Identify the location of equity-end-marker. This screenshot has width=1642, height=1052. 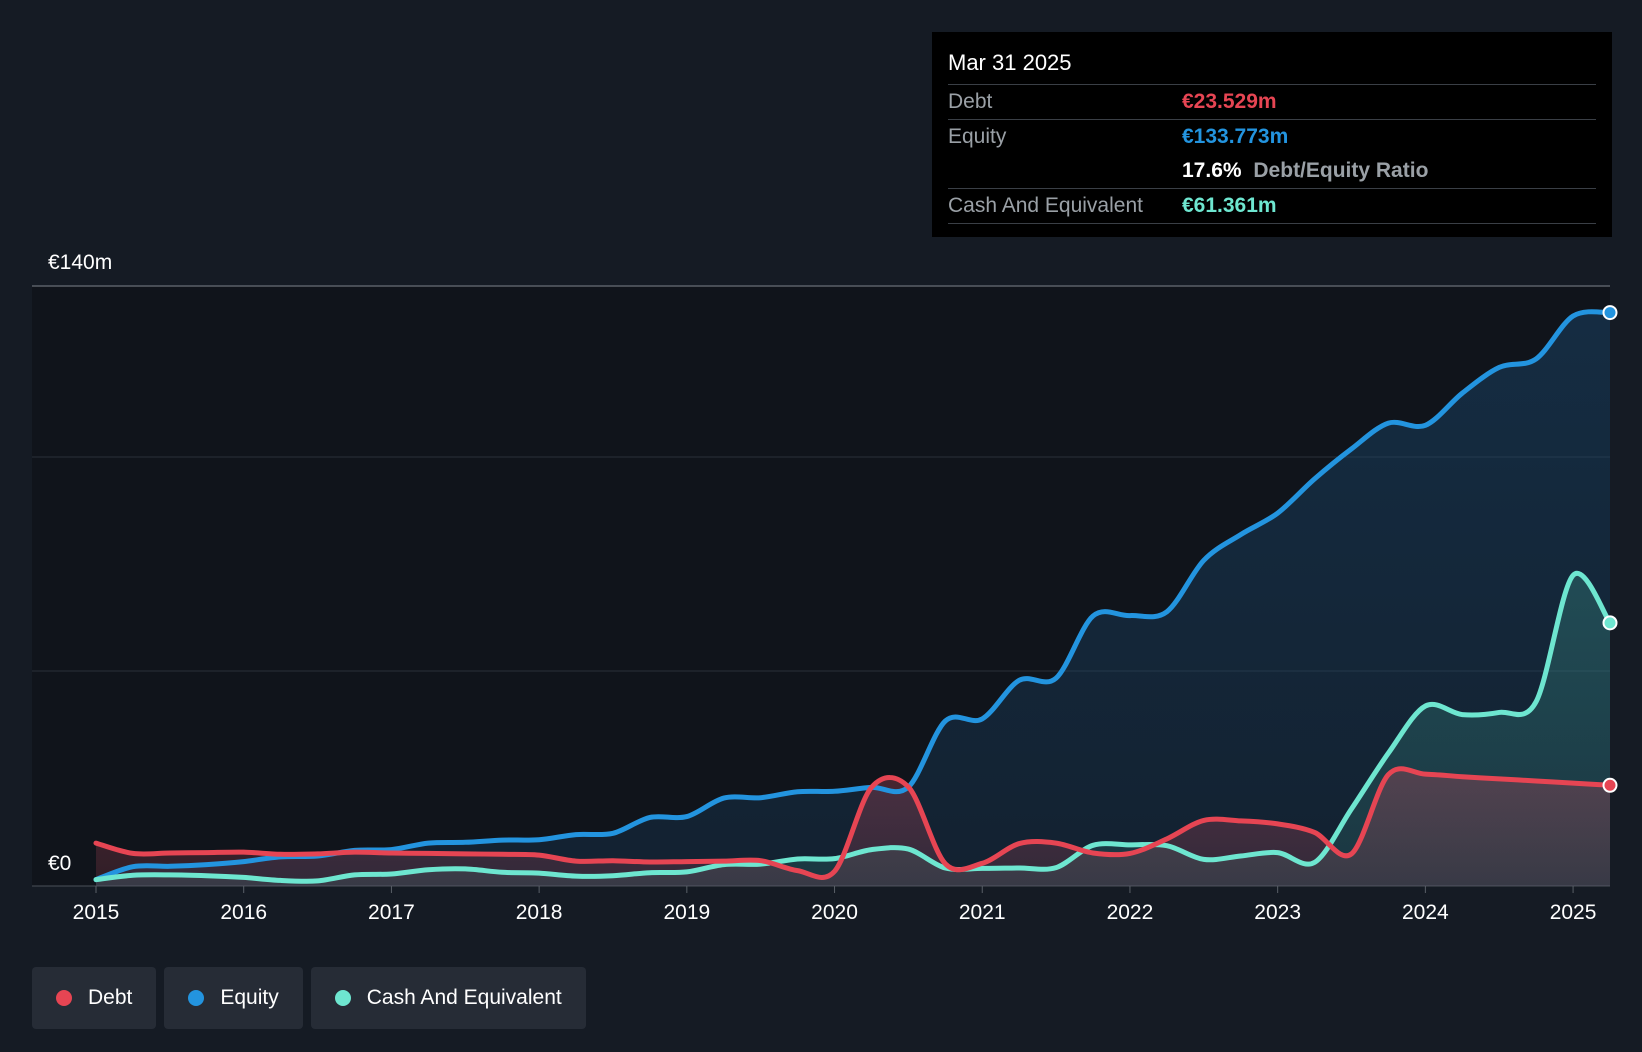
(1610, 313).